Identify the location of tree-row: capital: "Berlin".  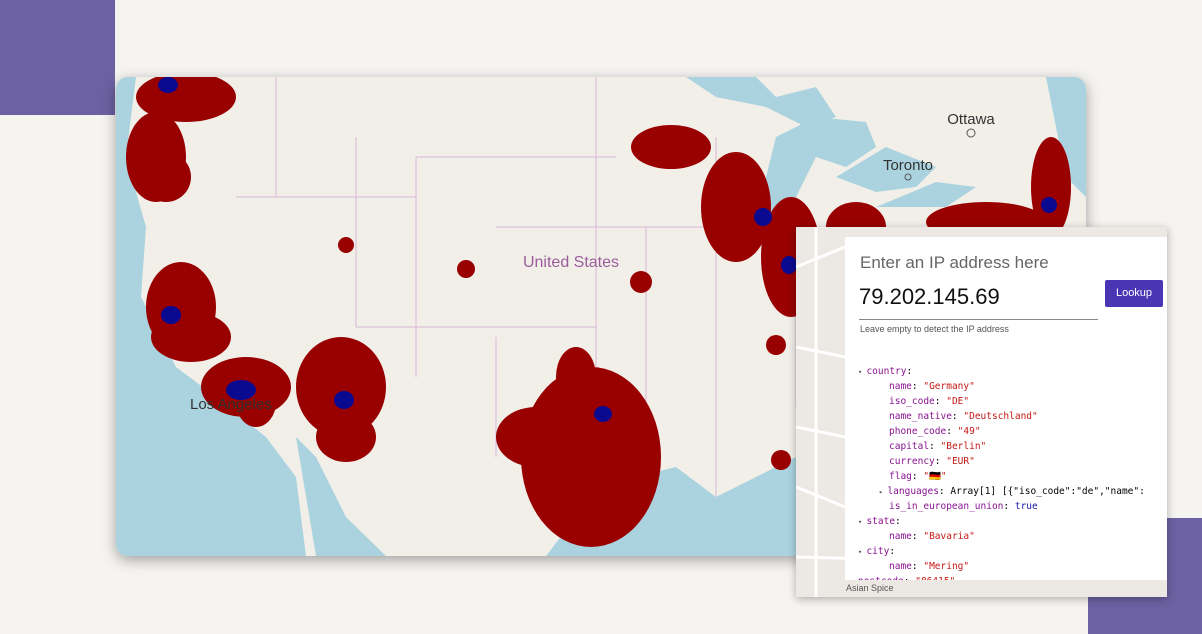
(937, 446).